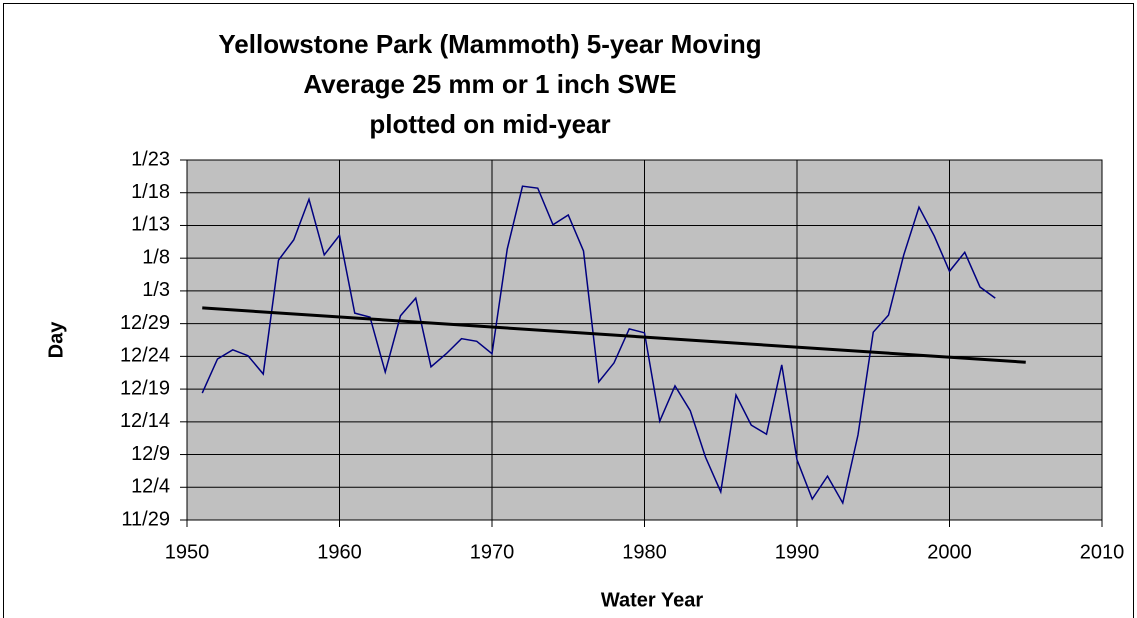  What do you see at coordinates (156, 290) in the screenshot?
I see `y-tick-label: 1/3` at bounding box center [156, 290].